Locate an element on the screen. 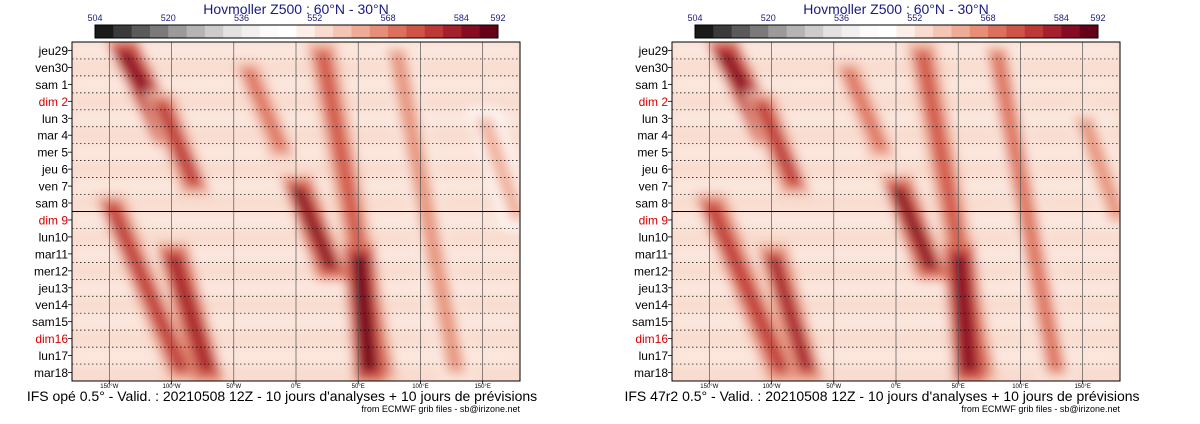  y-tick-label: jeu29 is located at coordinates (653, 51).